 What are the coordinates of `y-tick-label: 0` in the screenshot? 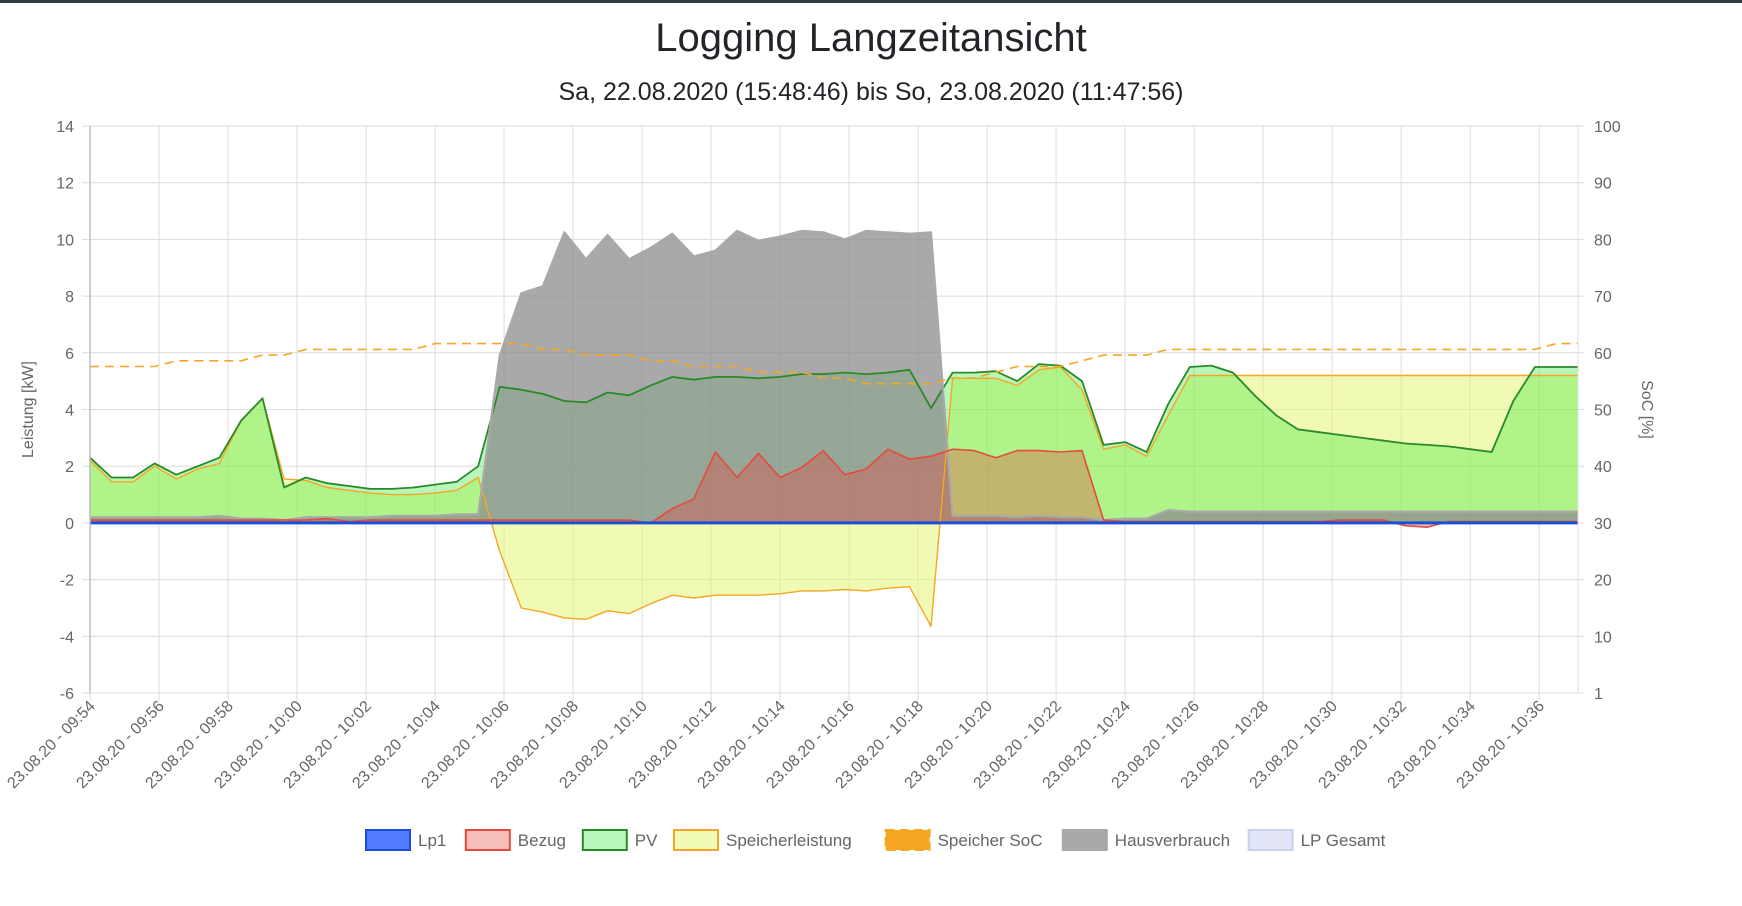 It's located at (69, 524).